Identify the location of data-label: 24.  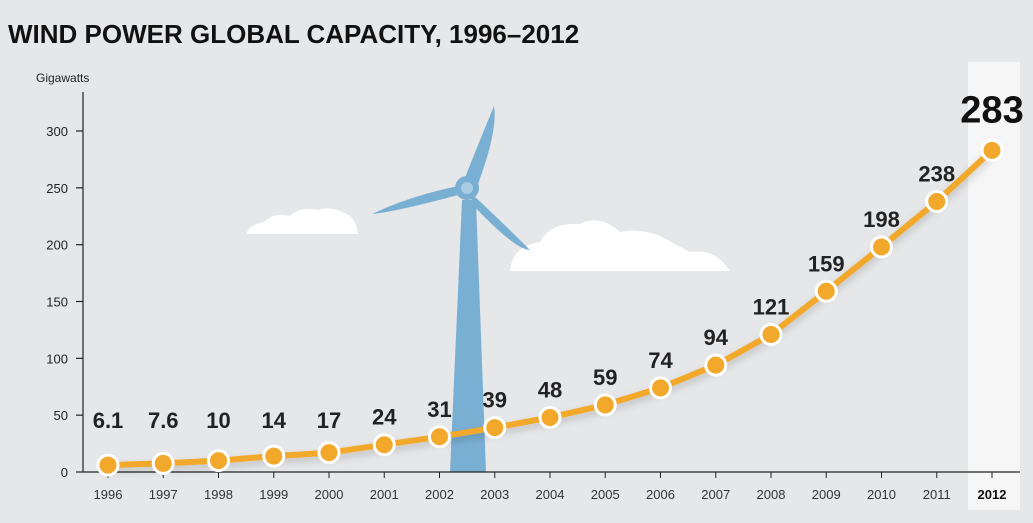
(384, 417).